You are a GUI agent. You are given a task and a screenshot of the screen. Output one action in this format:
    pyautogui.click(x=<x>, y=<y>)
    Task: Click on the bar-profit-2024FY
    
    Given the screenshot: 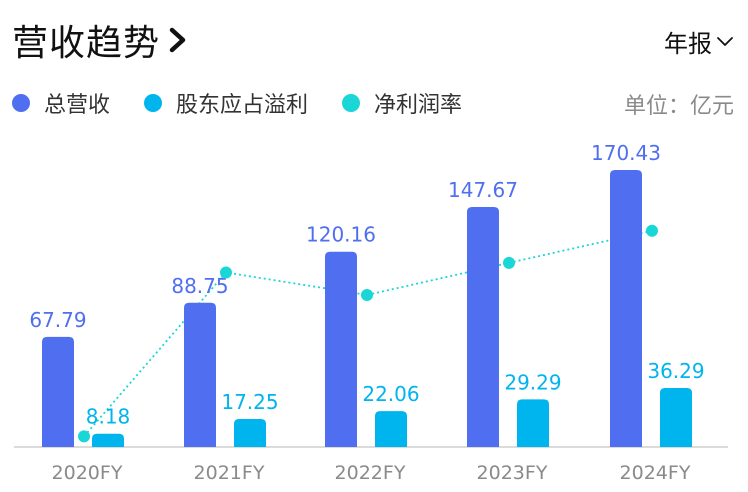 What is the action you would take?
    pyautogui.click(x=676, y=417)
    